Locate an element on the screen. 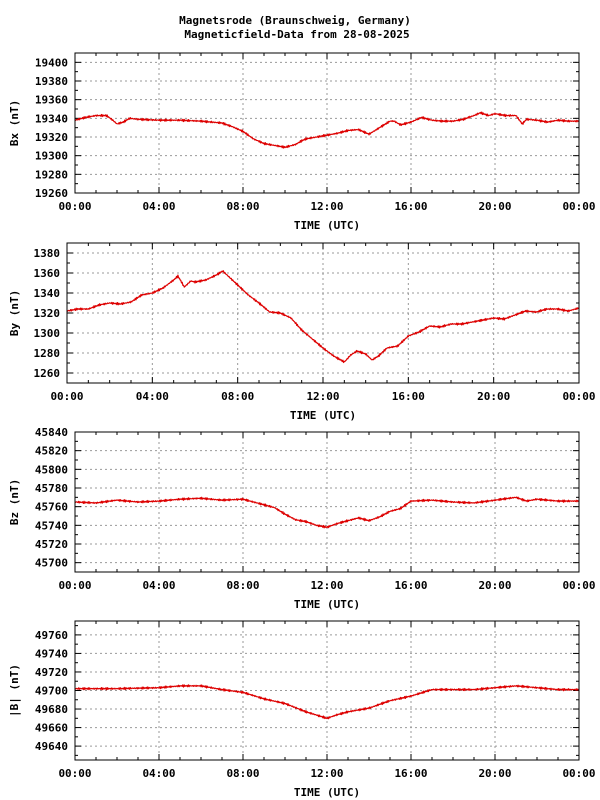 Image resolution: width=600 pixels, height=800 pixels. y-tick-label: 19280 is located at coordinates (51, 174).